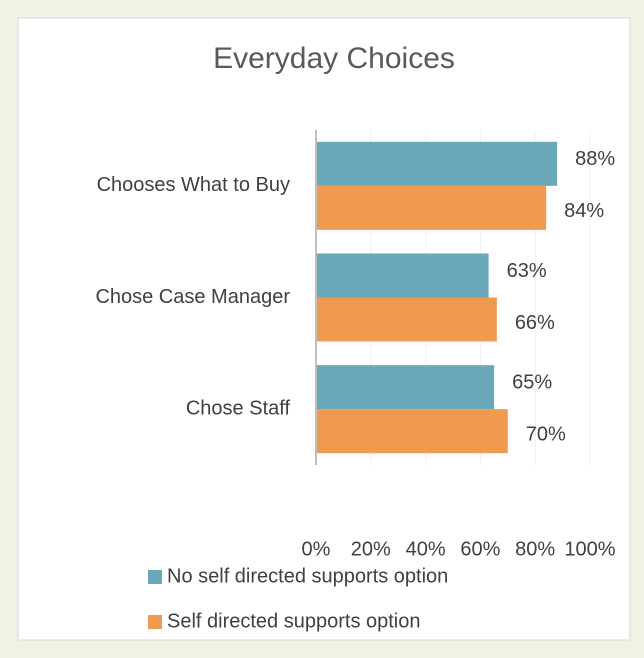  Describe the element at coordinates (192, 297) in the screenshot. I see `y-tick-label: Chose Case Manager` at that location.